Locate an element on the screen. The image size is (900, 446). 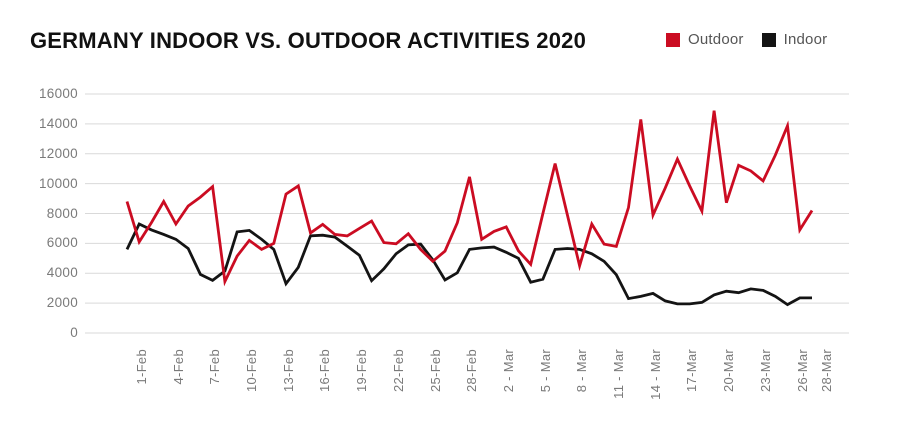
x-tick-label: 28-Feb is located at coordinates (472, 370).